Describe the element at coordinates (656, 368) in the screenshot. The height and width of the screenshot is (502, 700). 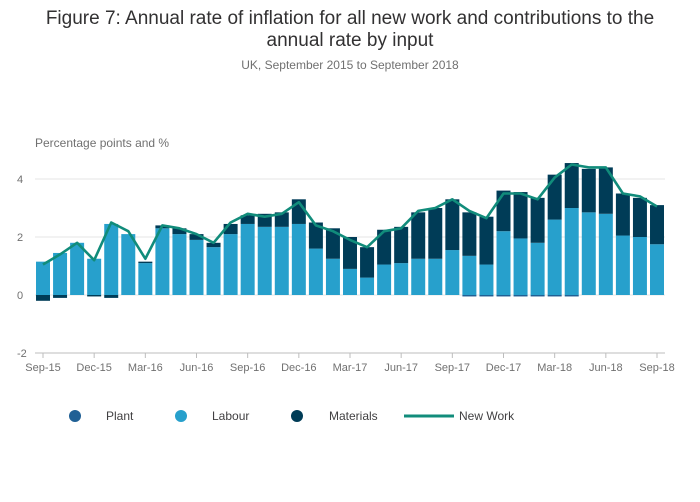
I see `x-tick-label: Sep-18` at that location.